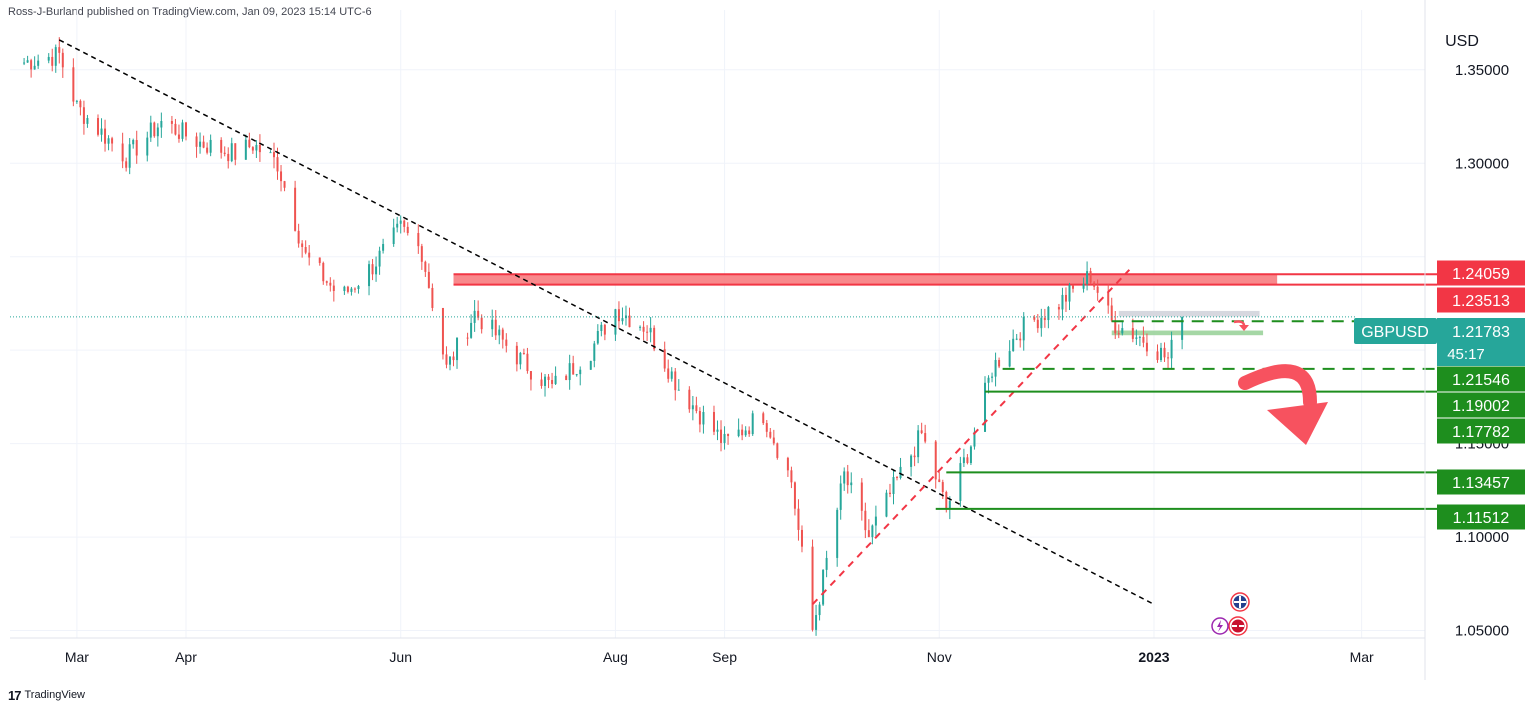 The width and height of the screenshot is (1536, 711). What do you see at coordinates (46, 695) in the screenshot?
I see `footer: 17 TradingView` at bounding box center [46, 695].